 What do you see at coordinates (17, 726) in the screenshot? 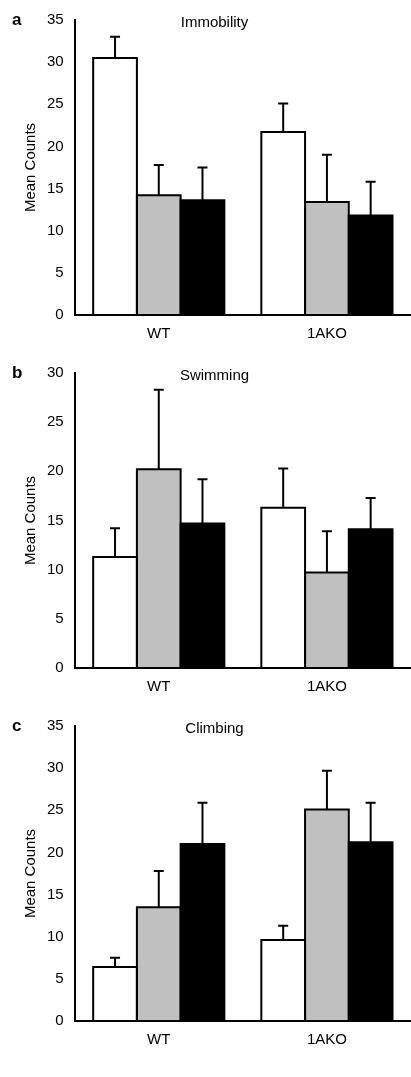
I see `text: c` at bounding box center [17, 726].